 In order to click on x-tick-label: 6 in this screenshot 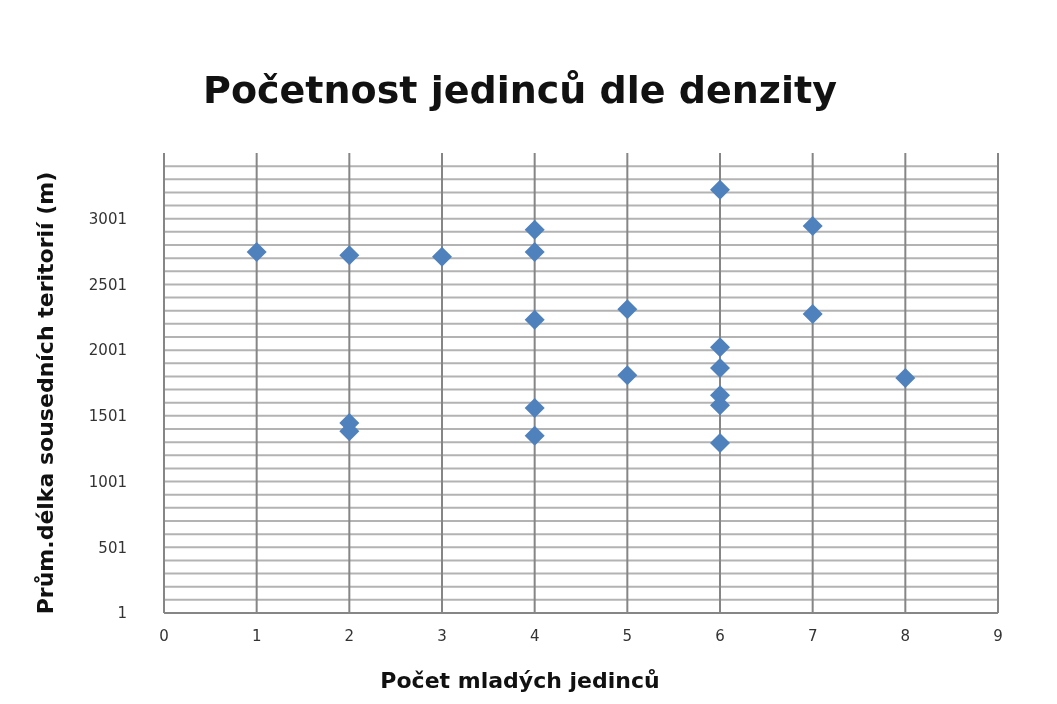, I will do `click(720, 636)`.